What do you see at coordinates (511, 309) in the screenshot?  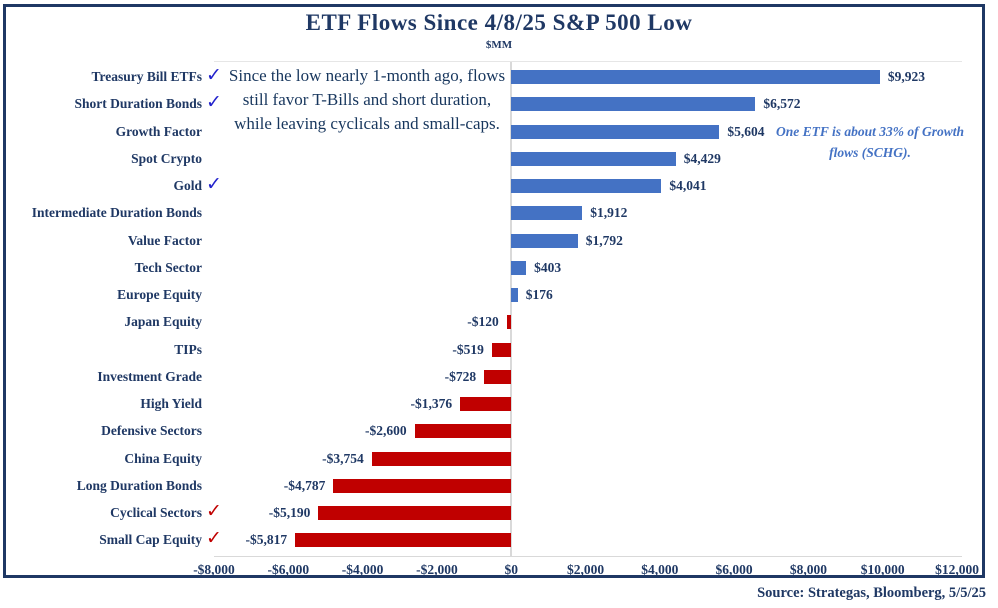 I see `zero-axis-line` at bounding box center [511, 309].